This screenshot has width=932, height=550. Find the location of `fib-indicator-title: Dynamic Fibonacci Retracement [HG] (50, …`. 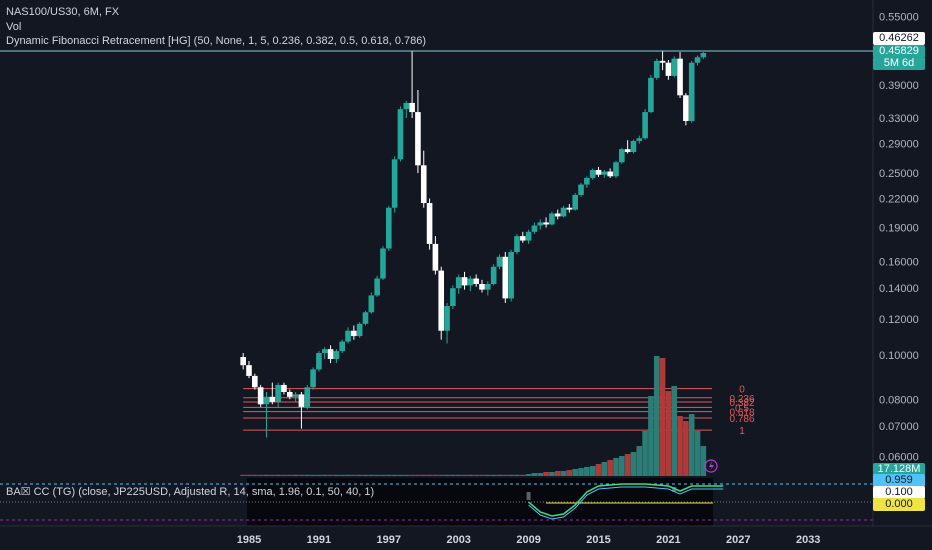

fib-indicator-title: Dynamic Fibonacci Retracement [HG] (50, … is located at coordinates (216, 41).